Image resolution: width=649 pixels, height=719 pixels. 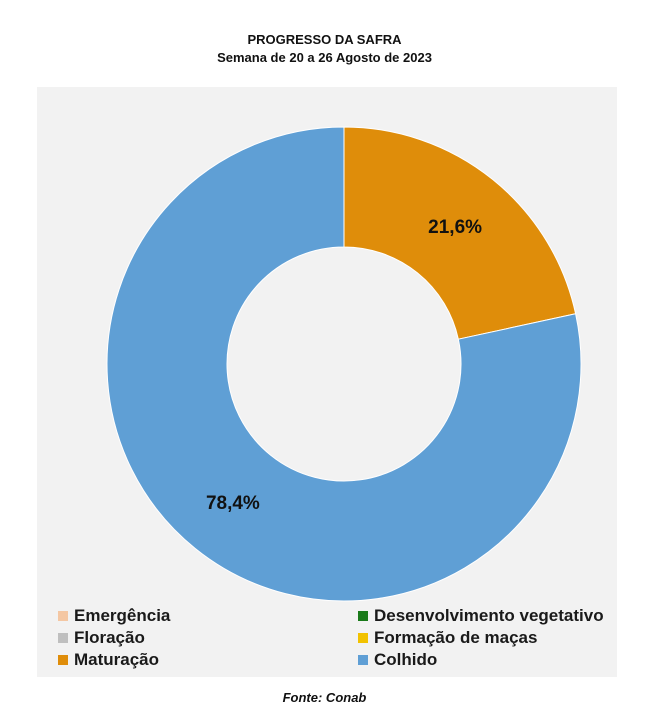 I want to click on legend-item-emergencia: Emergência, so click(x=114, y=616).